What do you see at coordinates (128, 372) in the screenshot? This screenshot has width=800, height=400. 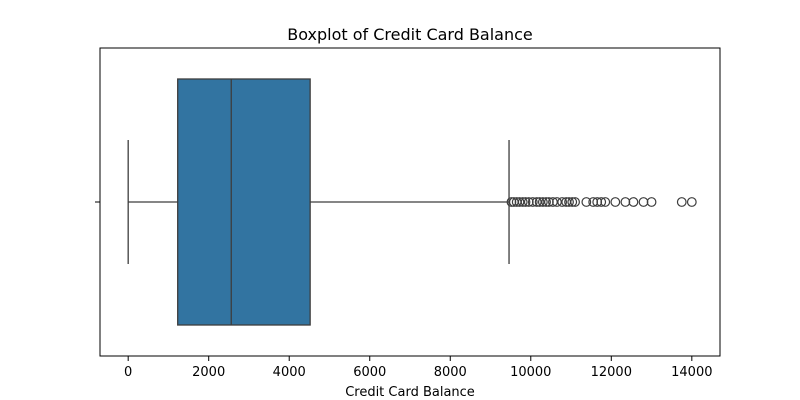 I see `x-tick-label: 0` at bounding box center [128, 372].